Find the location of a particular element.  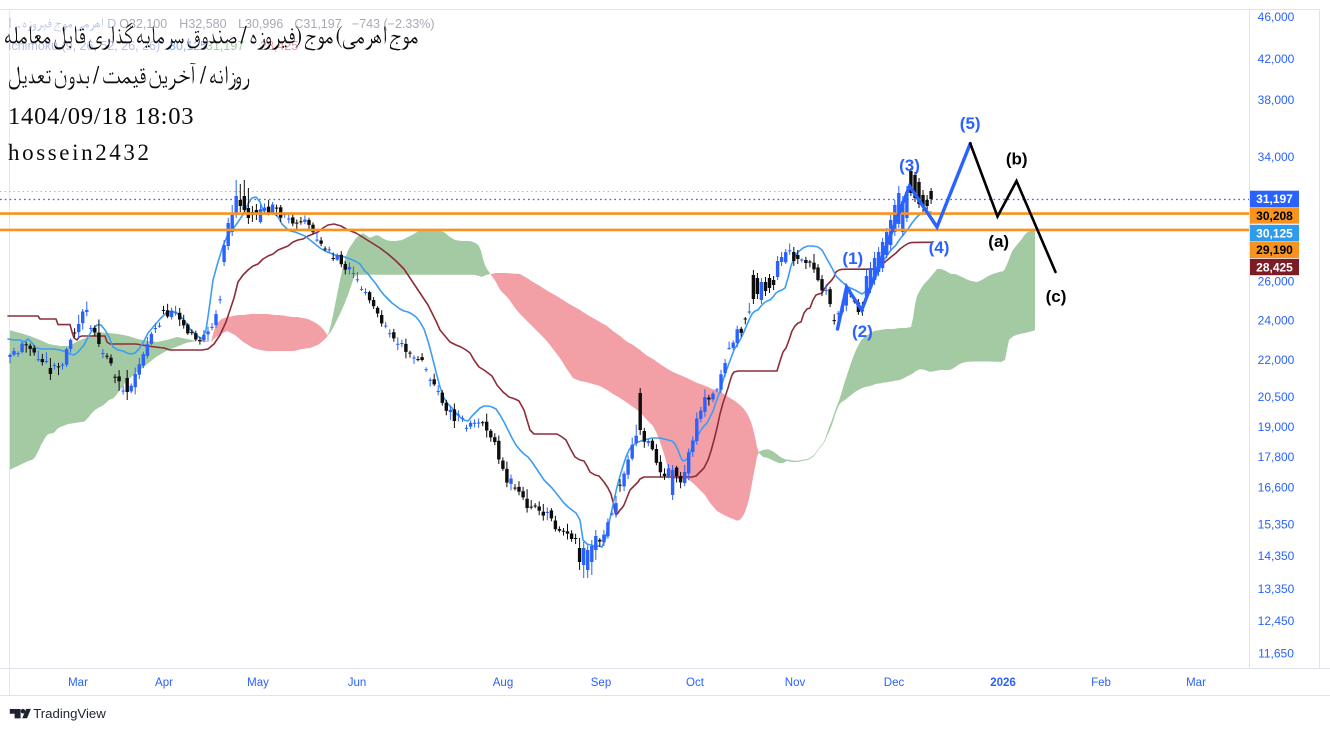

svg-text: 22,000 is located at coordinates (1276, 360).